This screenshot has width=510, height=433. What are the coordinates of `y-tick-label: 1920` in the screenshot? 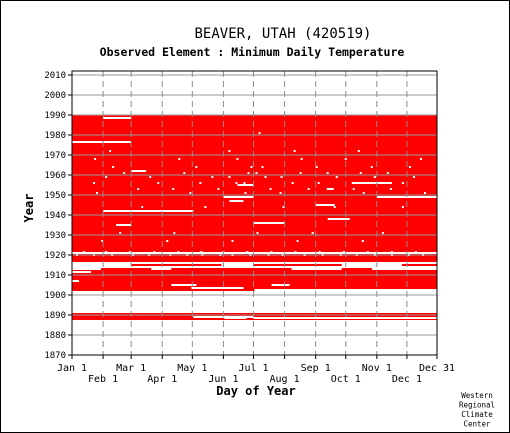 It's located at (55, 256).